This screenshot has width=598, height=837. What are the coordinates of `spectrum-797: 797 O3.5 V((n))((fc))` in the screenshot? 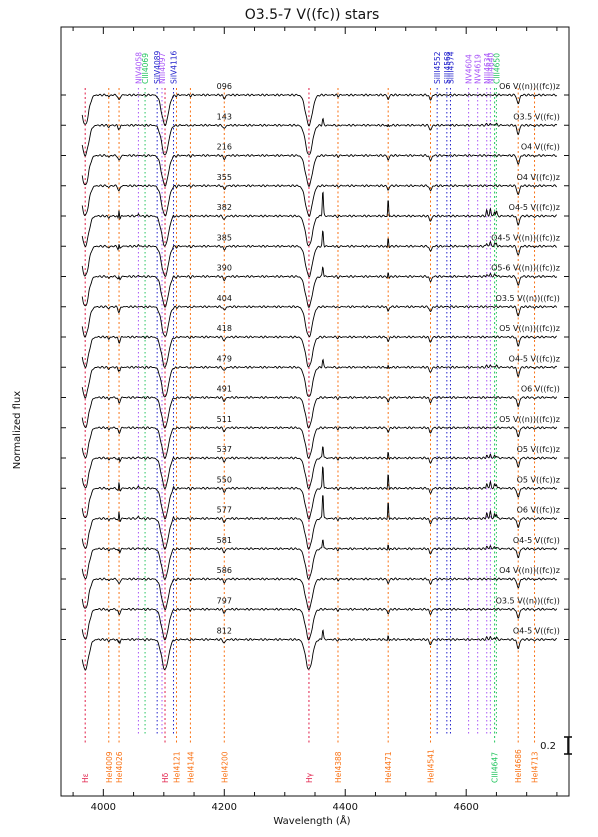 It's located at (315, 618).